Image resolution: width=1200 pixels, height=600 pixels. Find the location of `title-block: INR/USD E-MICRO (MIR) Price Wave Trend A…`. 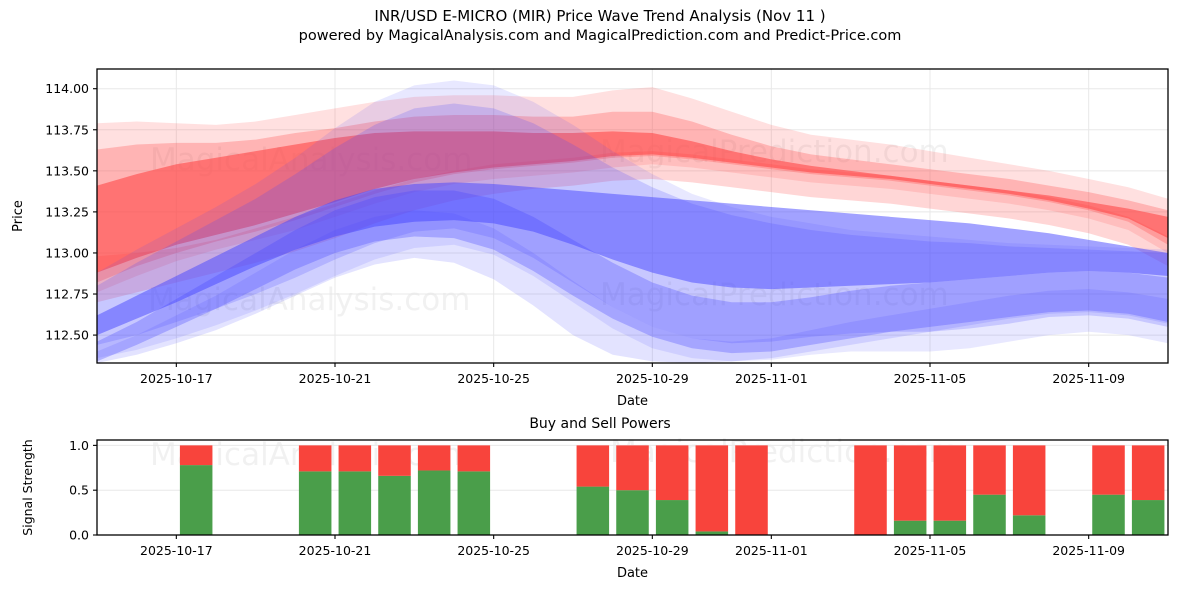

title-block: INR/USD E-MICRO (MIR) Price Wave Trend A… is located at coordinates (600, 26).